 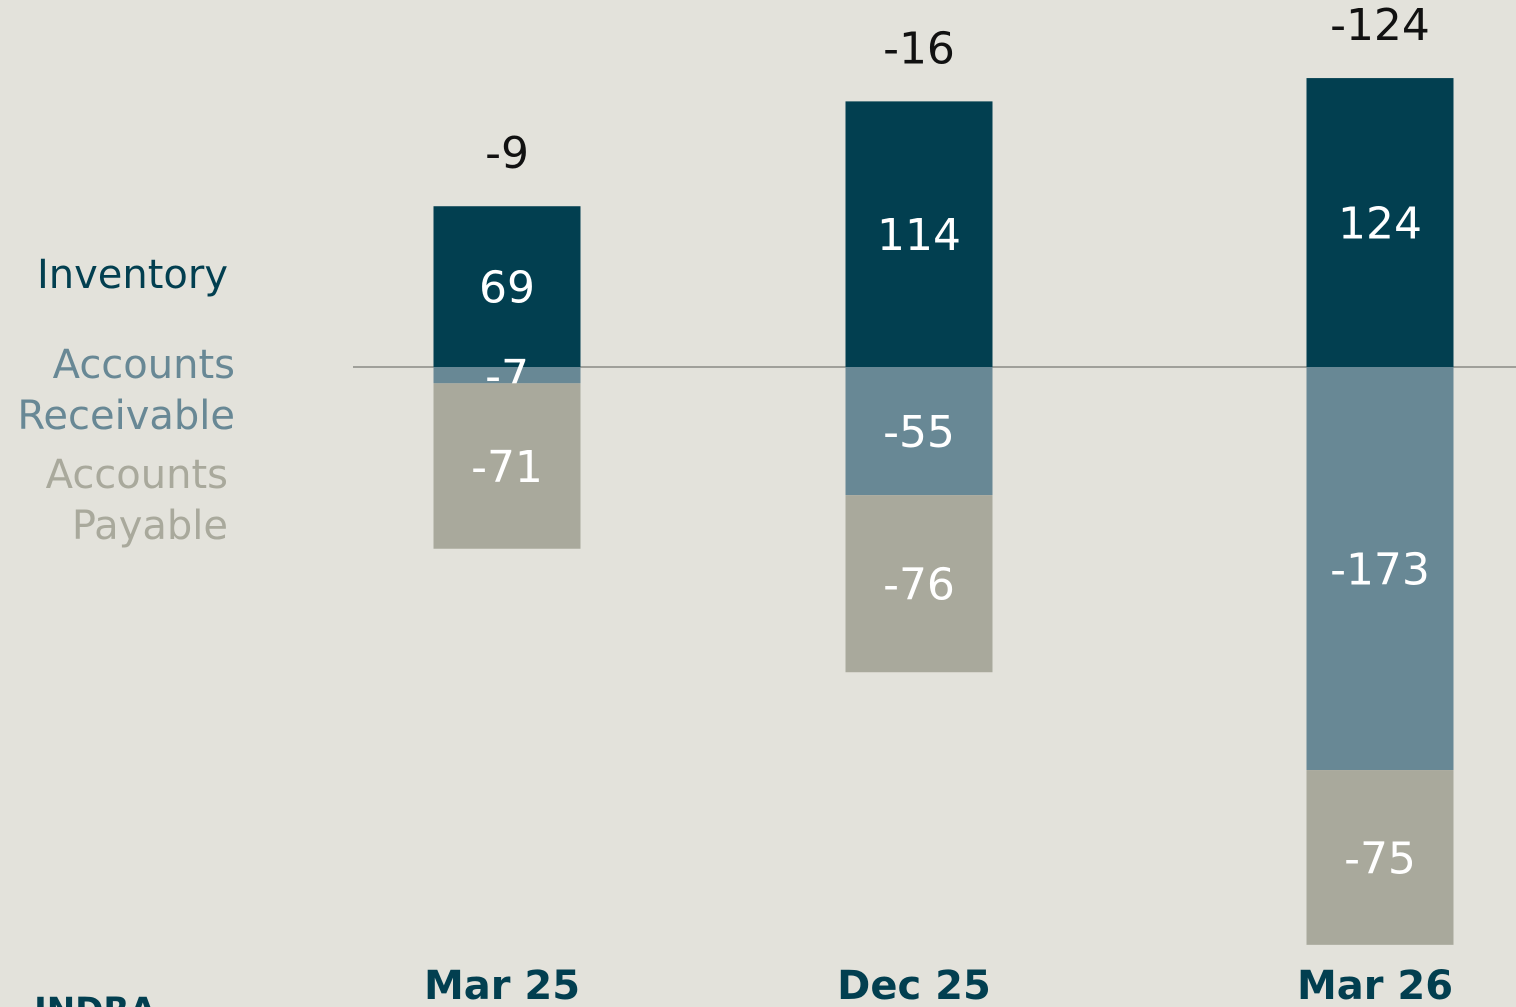 What do you see at coordinates (1380, 25) in the screenshot?
I see `total-label: -124` at bounding box center [1380, 25].